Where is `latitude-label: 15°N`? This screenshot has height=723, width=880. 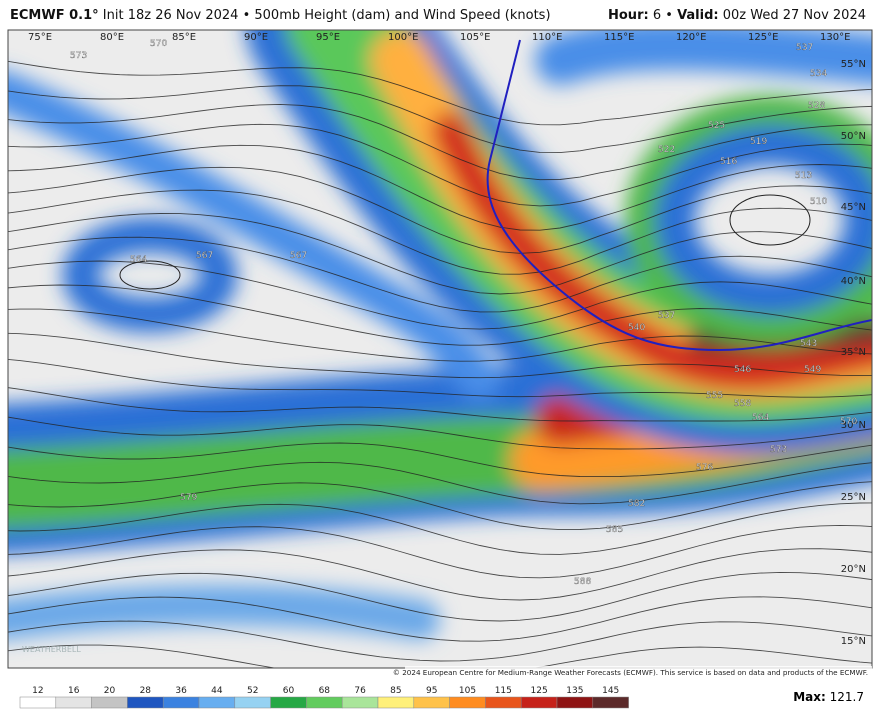
latitude-label: 15°N is located at coordinates (853, 641).